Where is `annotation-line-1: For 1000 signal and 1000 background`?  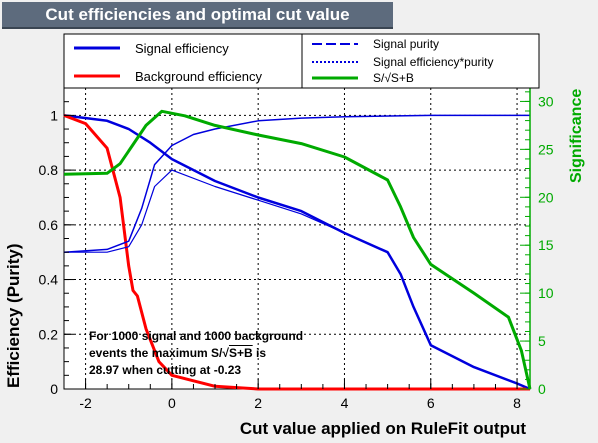 annotation-line-1: For 1000 signal and 1000 background is located at coordinates (196, 336).